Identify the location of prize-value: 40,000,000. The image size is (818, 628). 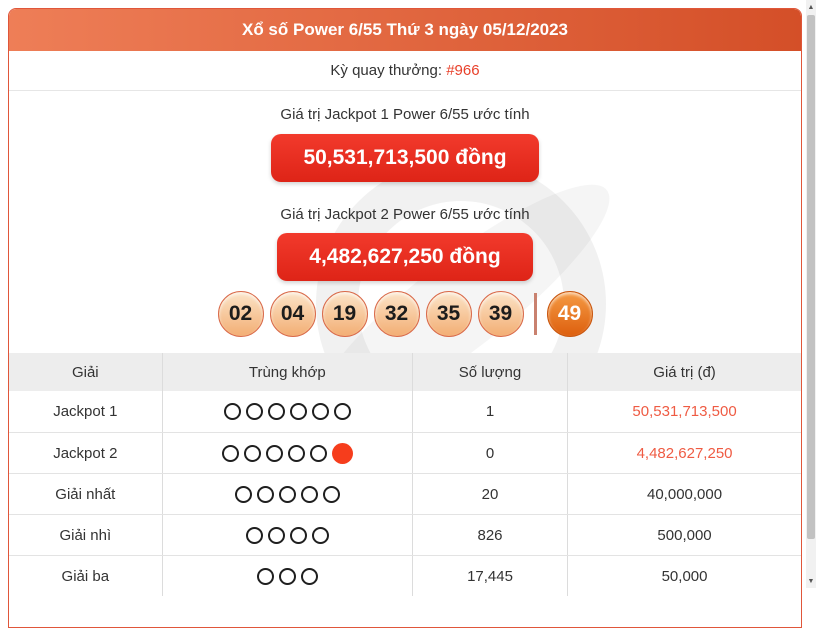
(685, 494).